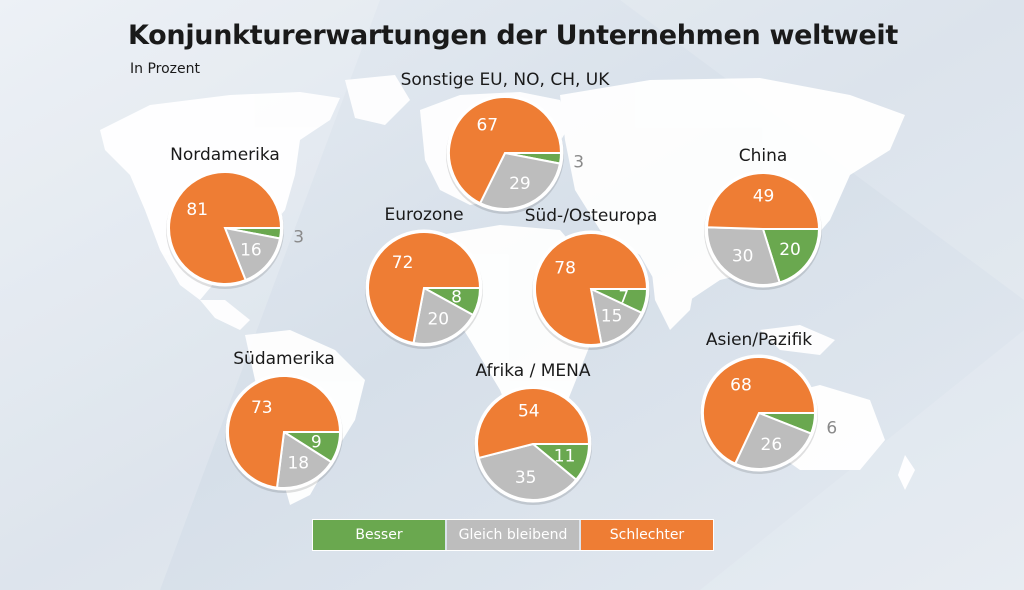  What do you see at coordinates (423, 215) in the screenshot?
I see `pie-title: Eurozone` at bounding box center [423, 215].